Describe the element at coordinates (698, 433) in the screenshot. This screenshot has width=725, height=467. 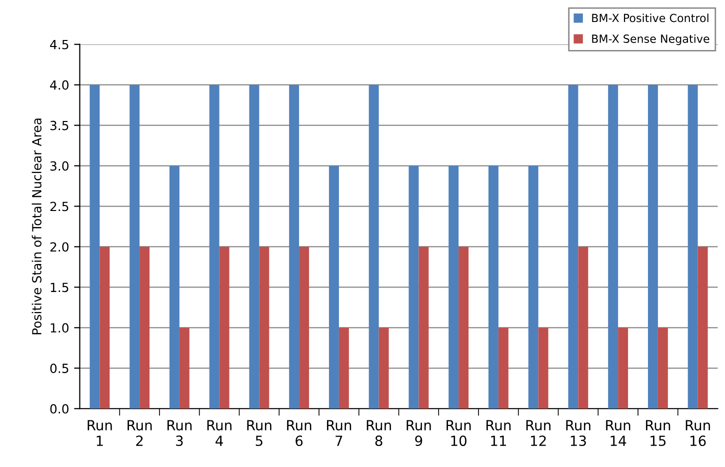
I see `x-tick-label: Run 16` at that location.